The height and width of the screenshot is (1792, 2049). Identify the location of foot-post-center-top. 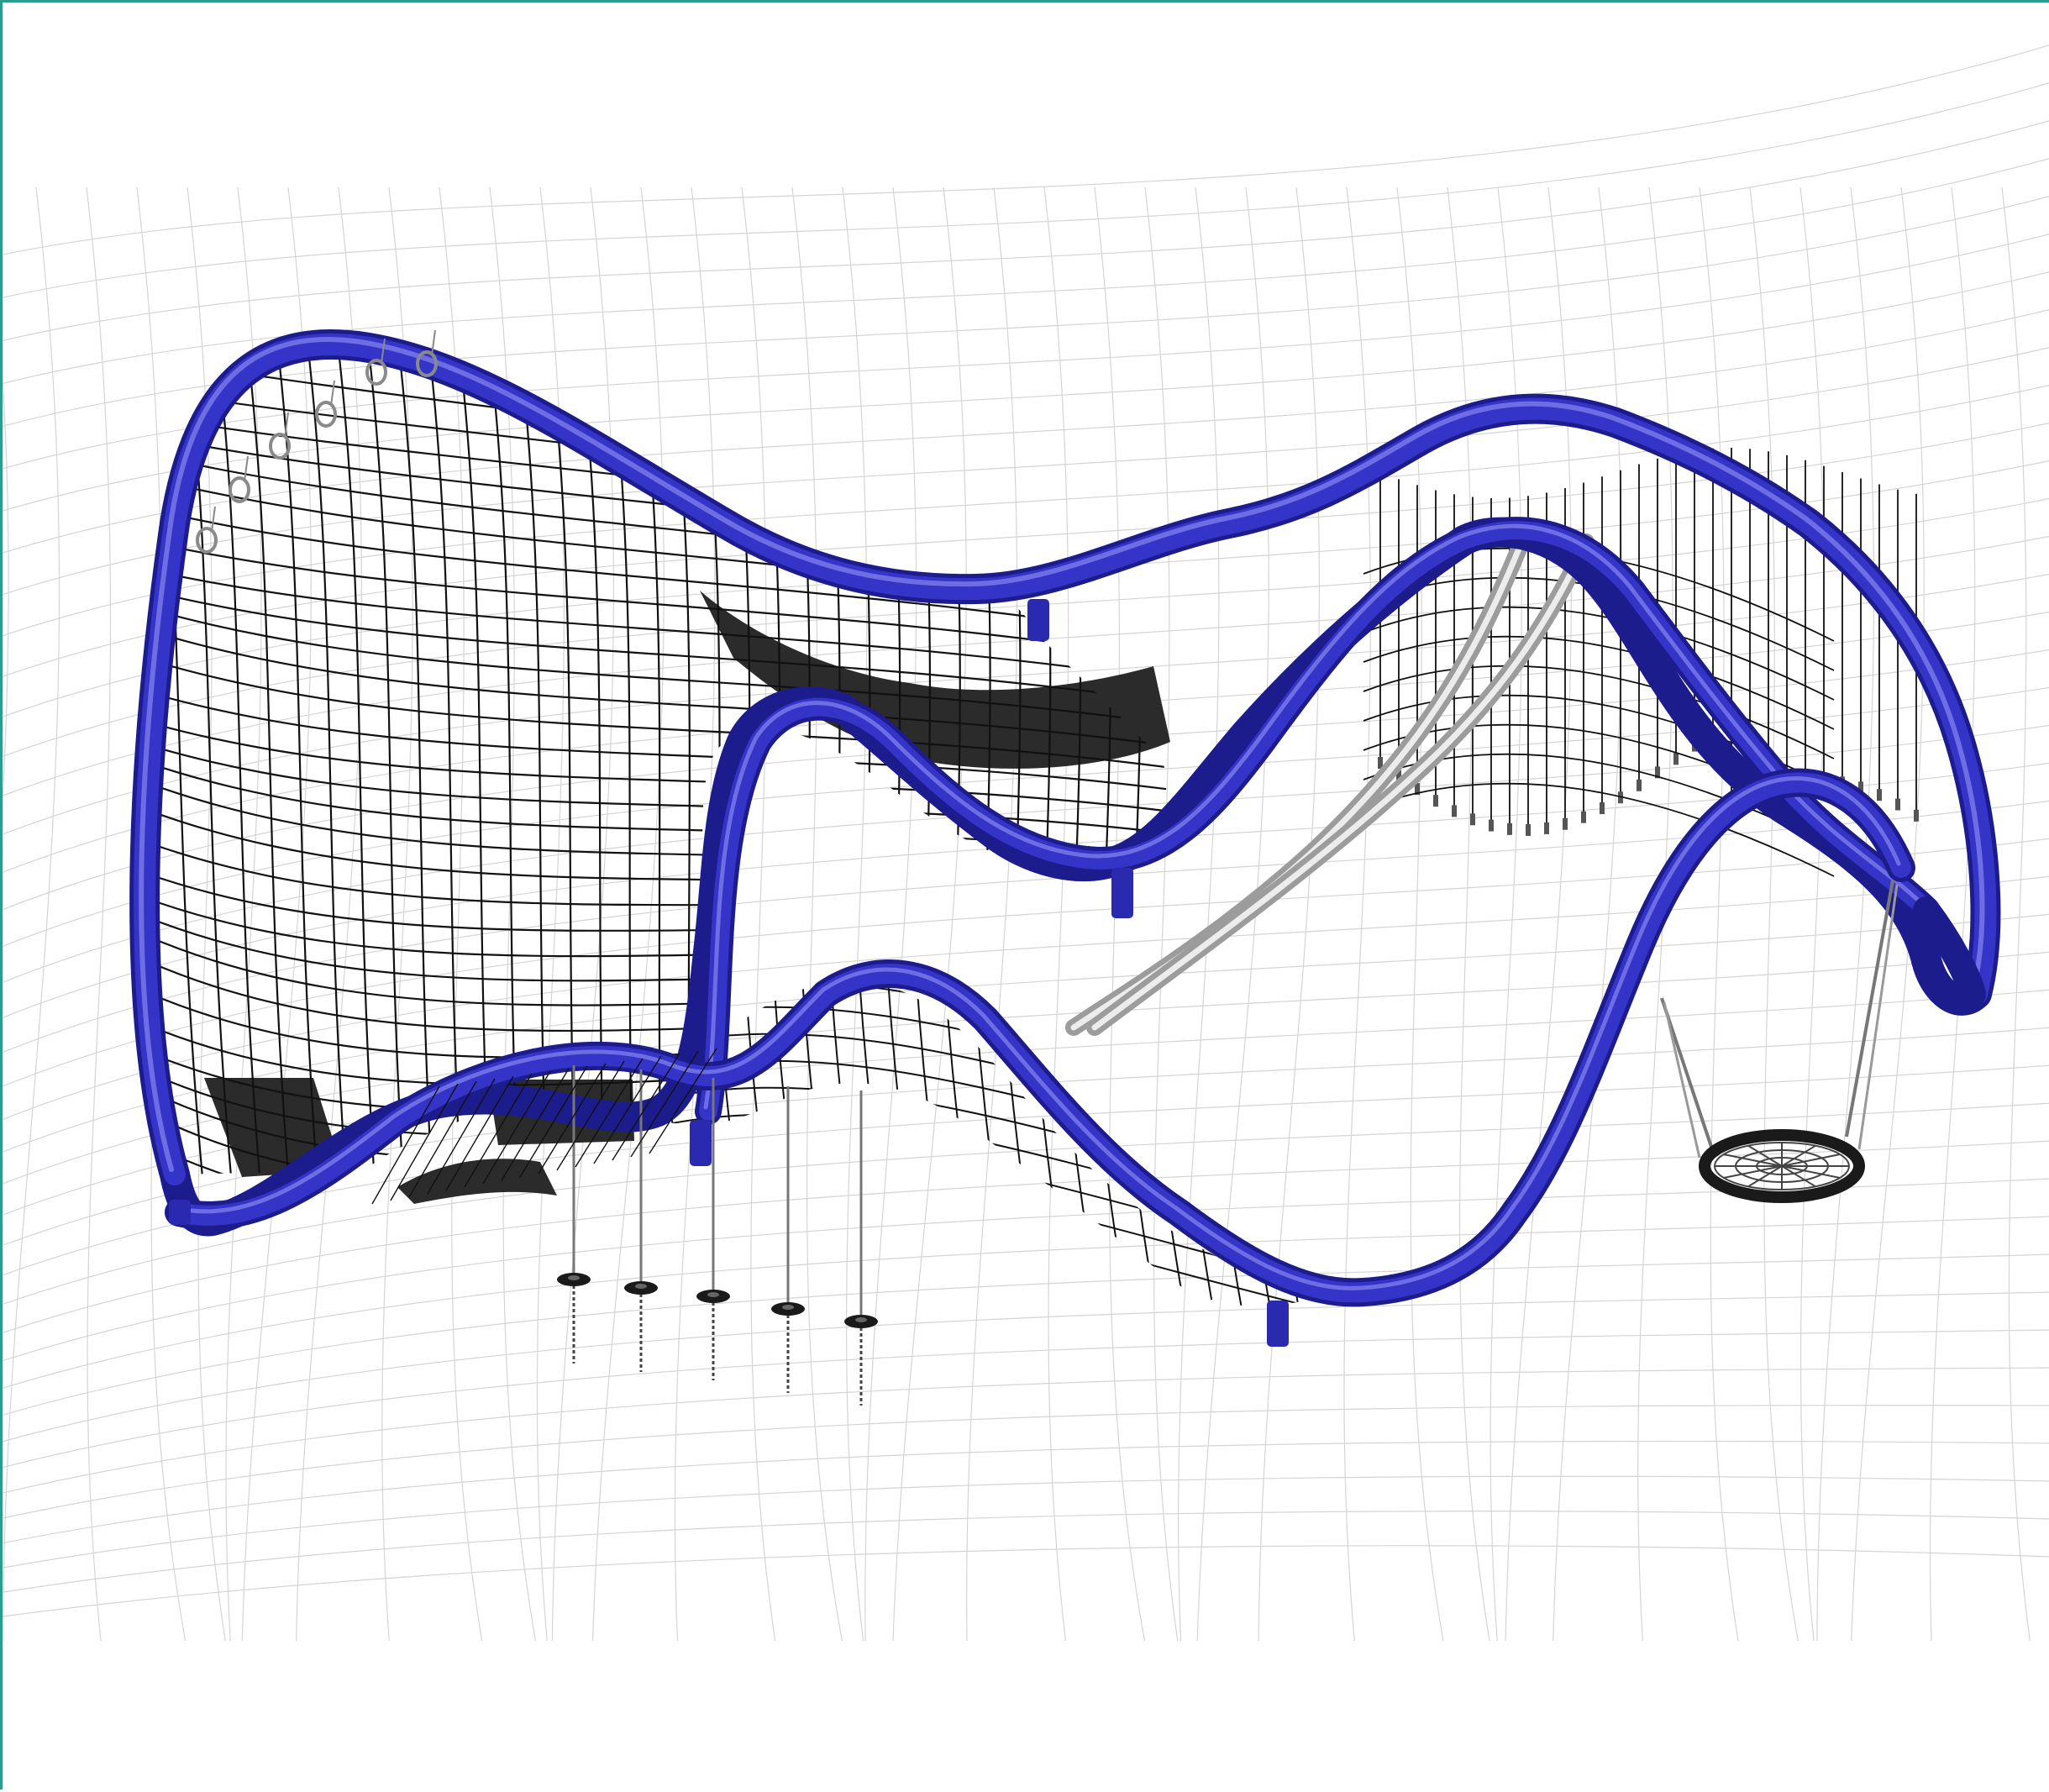
(1038, 620).